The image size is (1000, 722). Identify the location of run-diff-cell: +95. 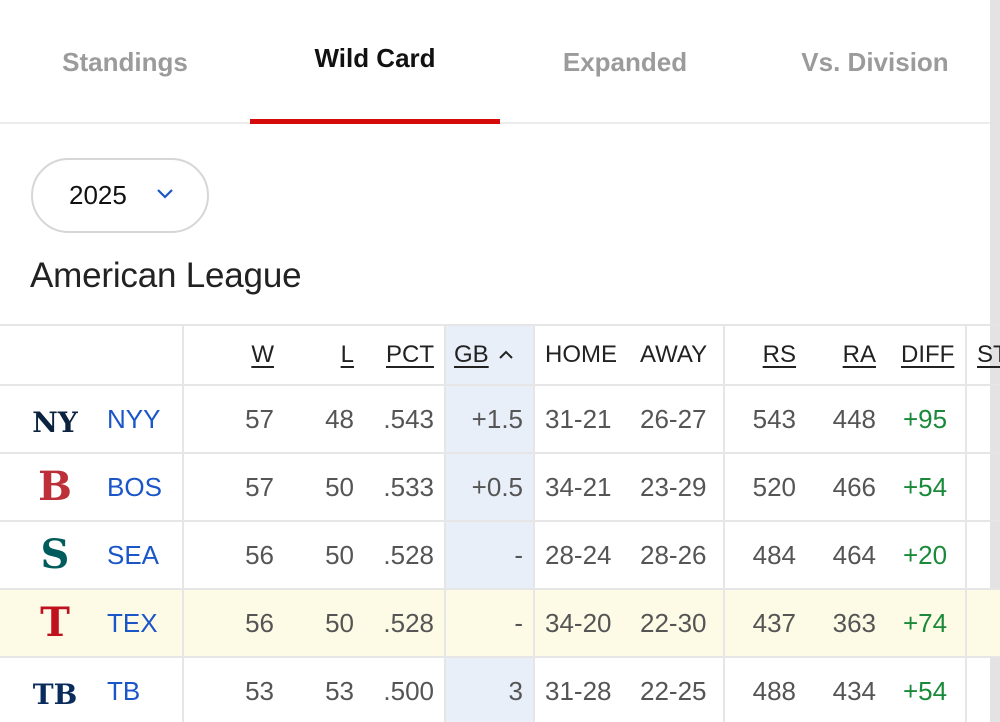
(925, 418).